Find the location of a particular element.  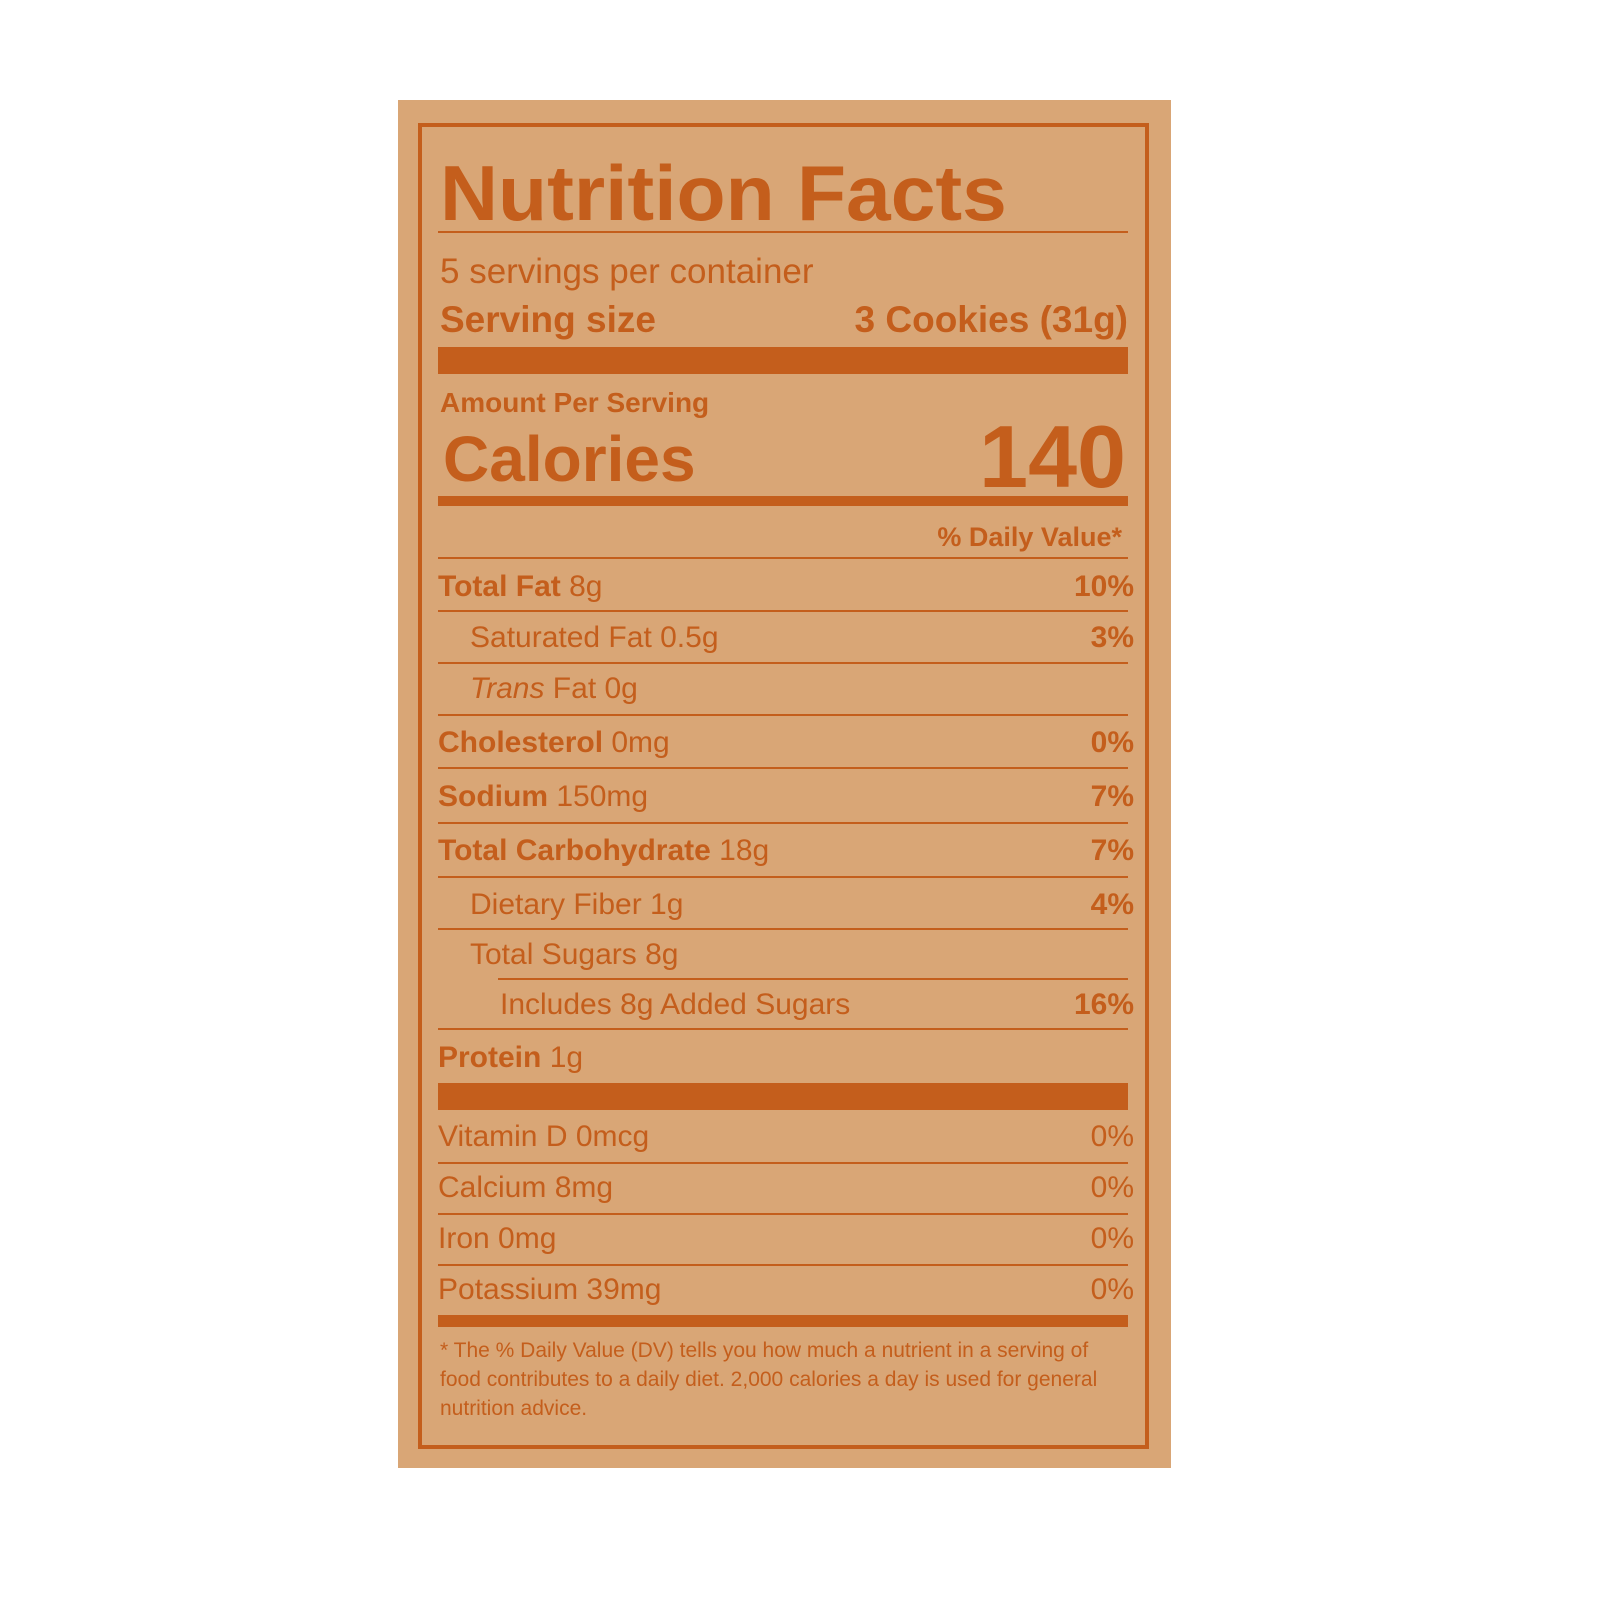

nutrient-label: Total Fat 8g is located at coordinates (520, 587).